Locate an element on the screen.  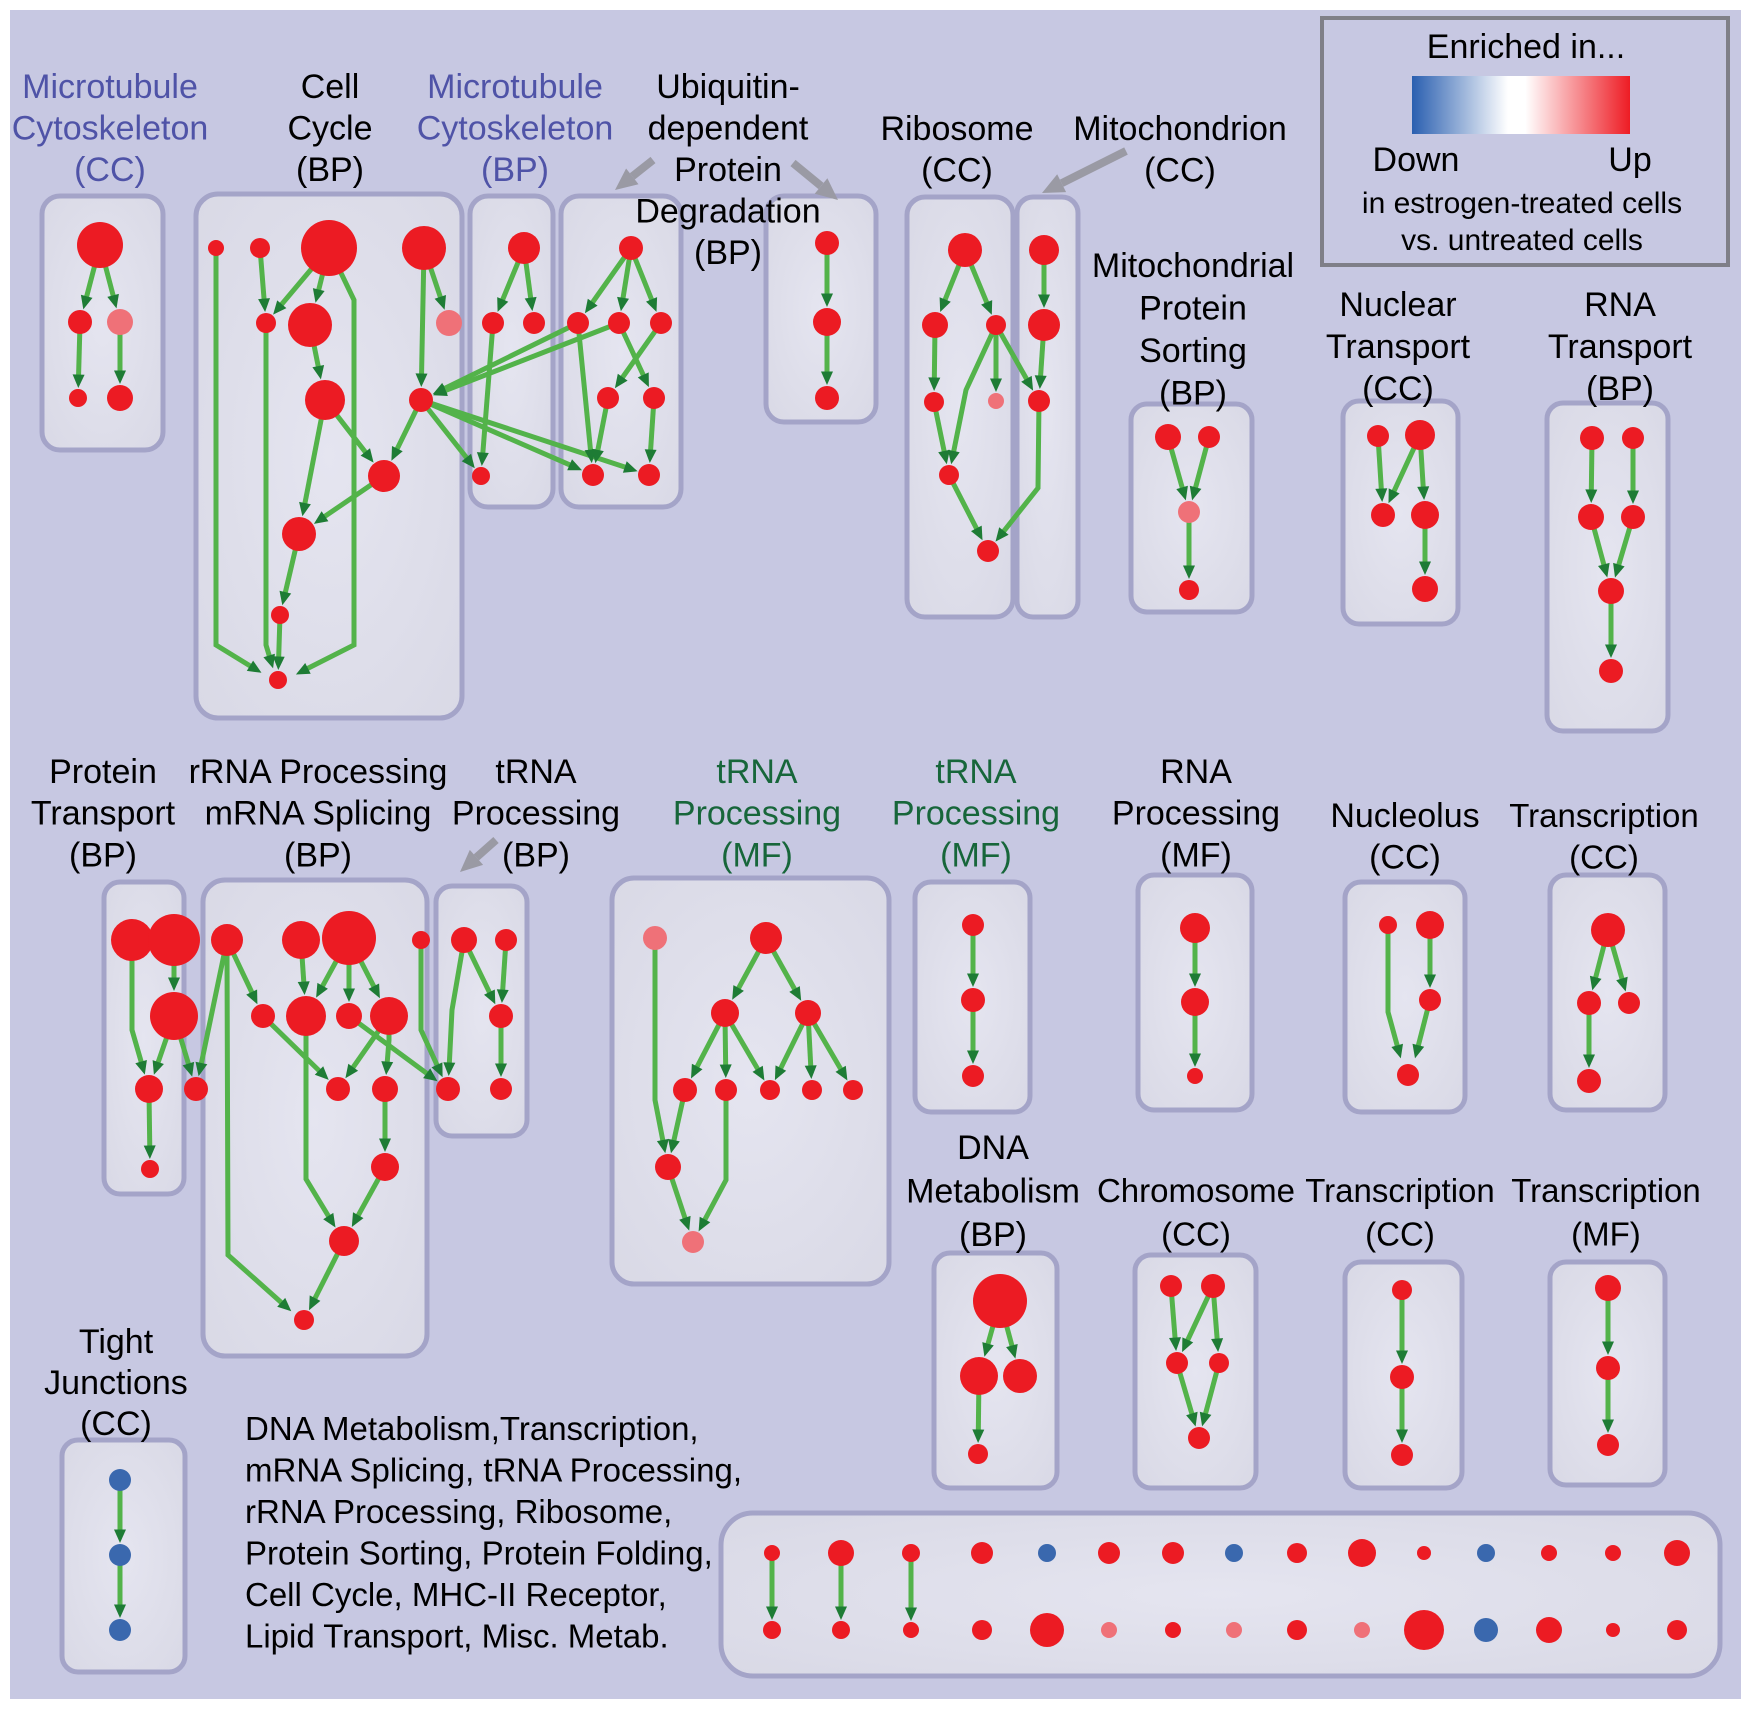
svg-text: vs. untreated cells is located at coordinates (1522, 240).